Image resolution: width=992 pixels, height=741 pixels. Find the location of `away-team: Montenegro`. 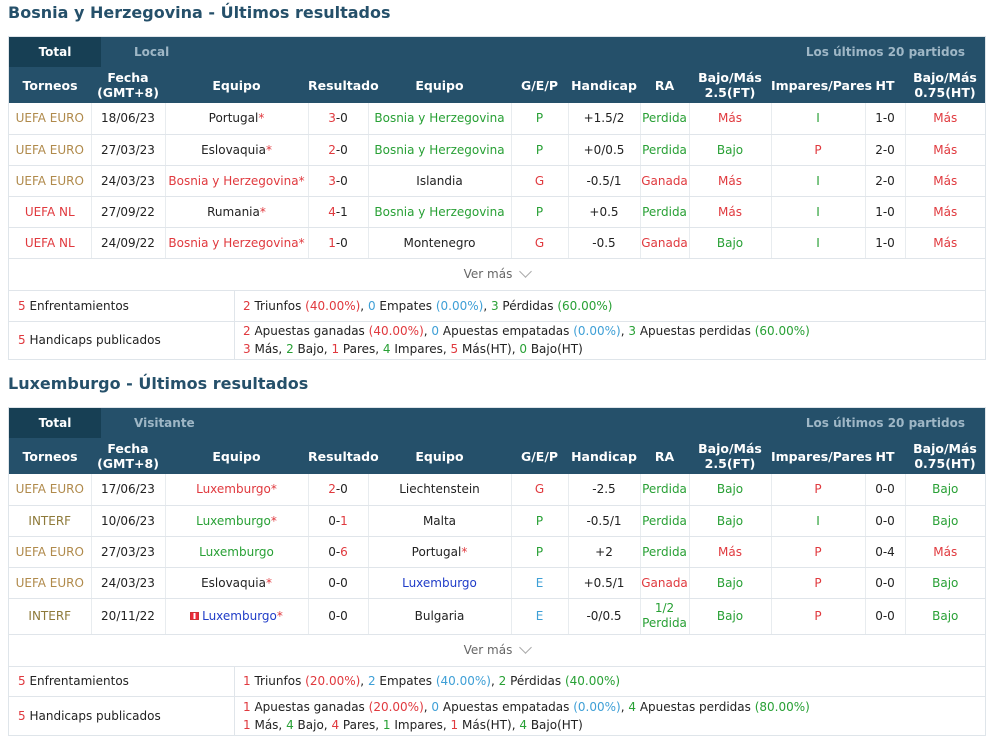

away-team: Montenegro is located at coordinates (440, 243).